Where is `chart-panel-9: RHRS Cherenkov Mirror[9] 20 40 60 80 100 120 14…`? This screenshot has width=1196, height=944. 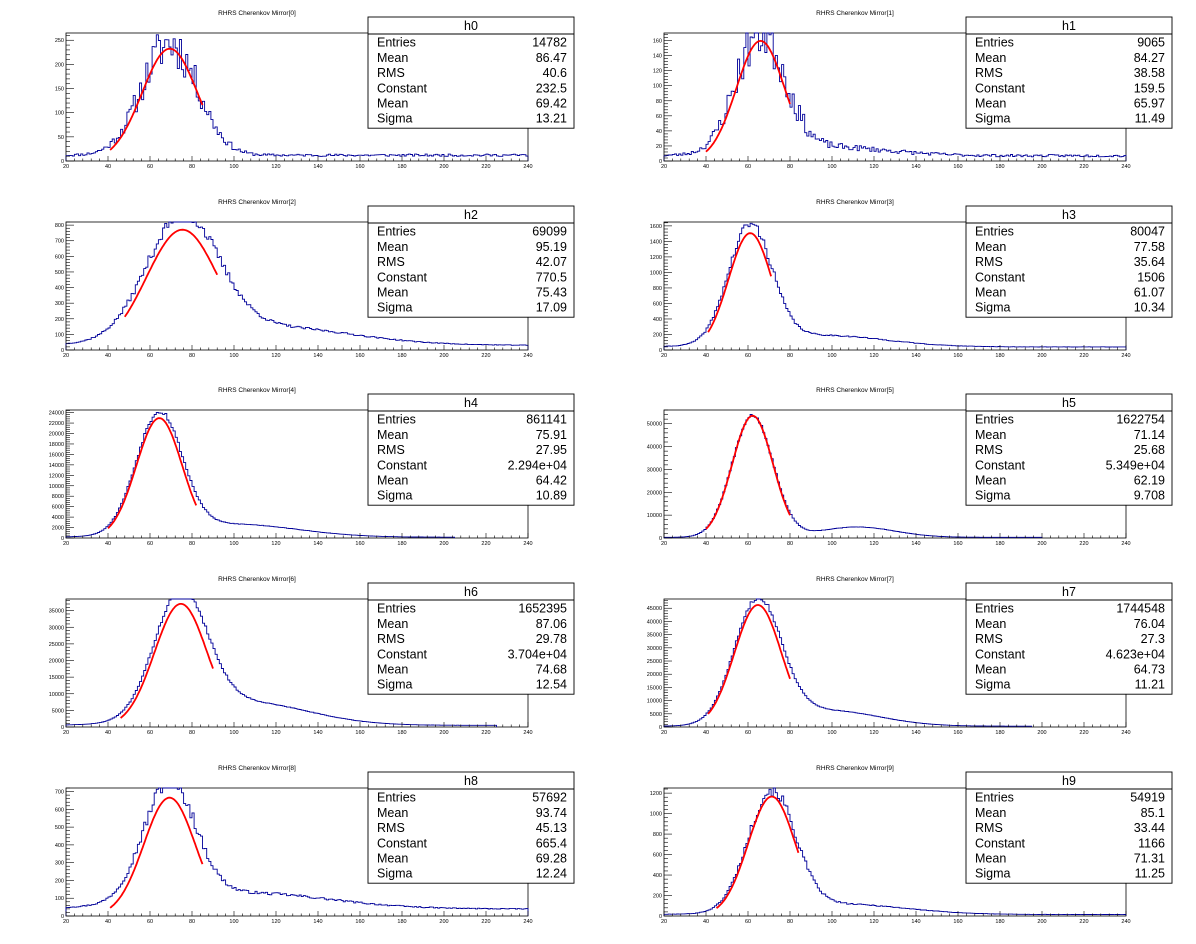 chart-panel-9: RHRS Cherenkov Mirror[9] 20 40 60 80 100 120 14… is located at coordinates (911, 845).